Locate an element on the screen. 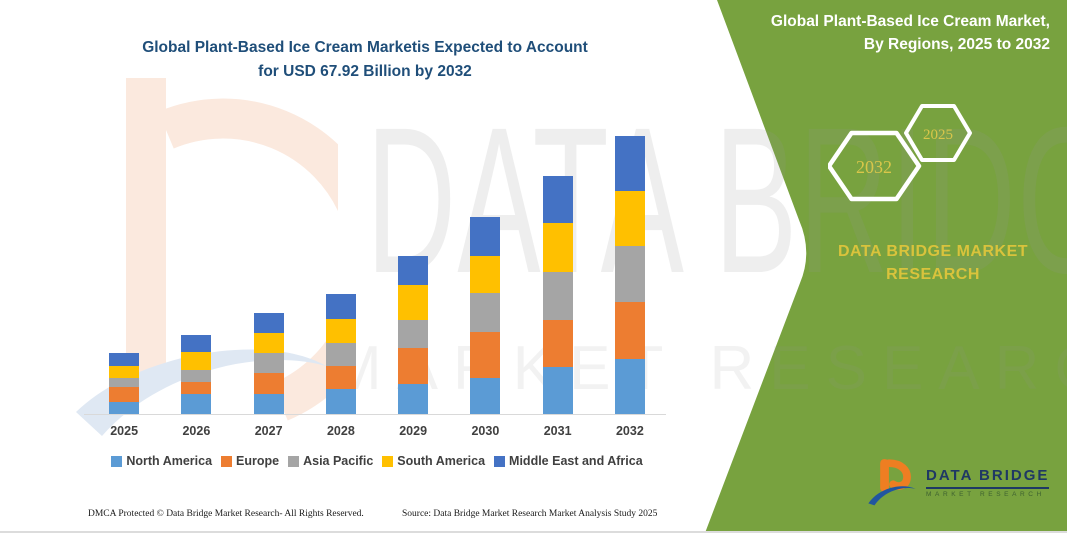 This screenshot has height=533, width=1067. hexagon-2032-label: 2032 is located at coordinates (874, 167).